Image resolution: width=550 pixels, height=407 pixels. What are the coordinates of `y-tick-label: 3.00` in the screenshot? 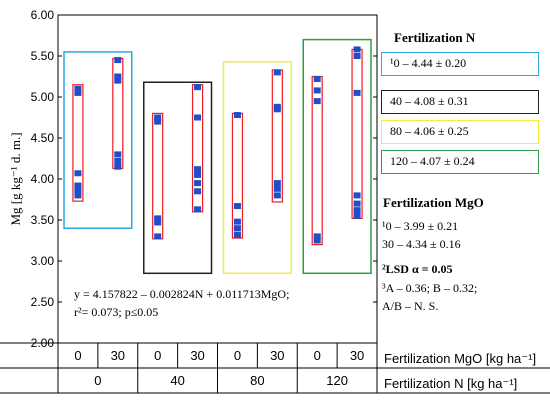 It's located at (43, 261).